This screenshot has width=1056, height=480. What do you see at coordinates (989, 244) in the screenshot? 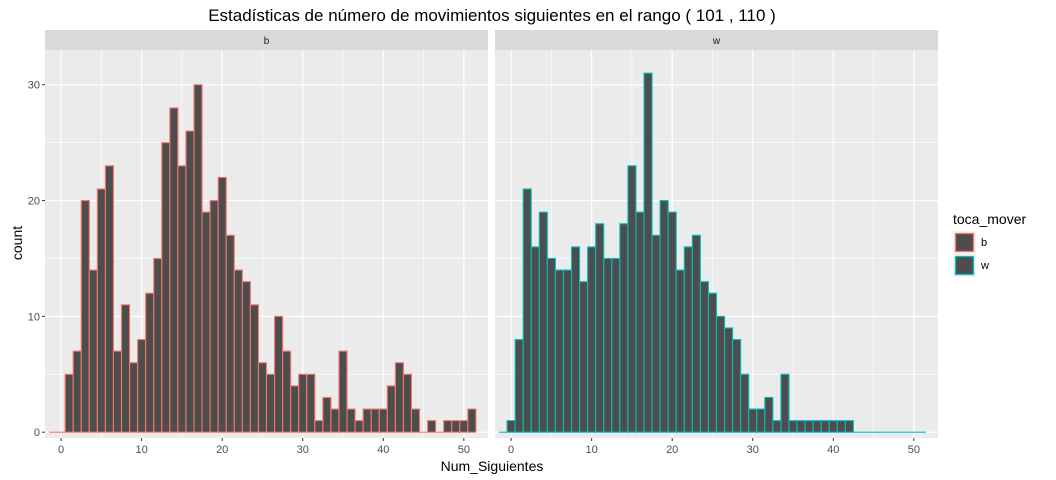
I see `legend: toca_mover bw` at bounding box center [989, 244].